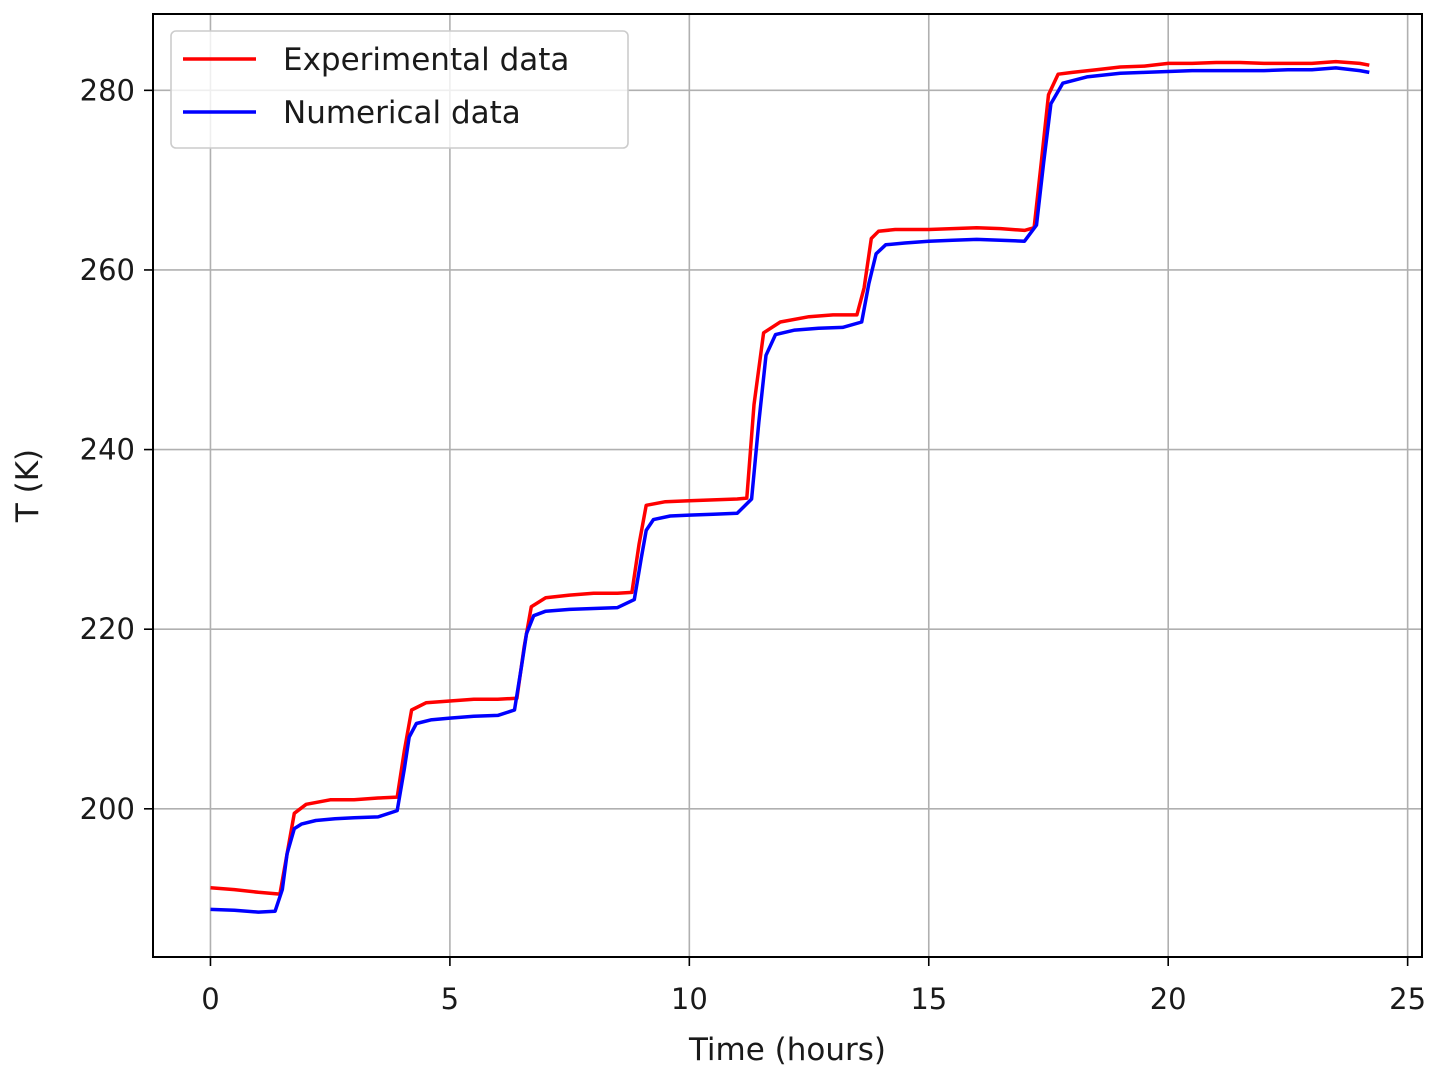 This screenshot has width=1433, height=1075. I want to click on y-tick-label: 260, so click(107, 270).